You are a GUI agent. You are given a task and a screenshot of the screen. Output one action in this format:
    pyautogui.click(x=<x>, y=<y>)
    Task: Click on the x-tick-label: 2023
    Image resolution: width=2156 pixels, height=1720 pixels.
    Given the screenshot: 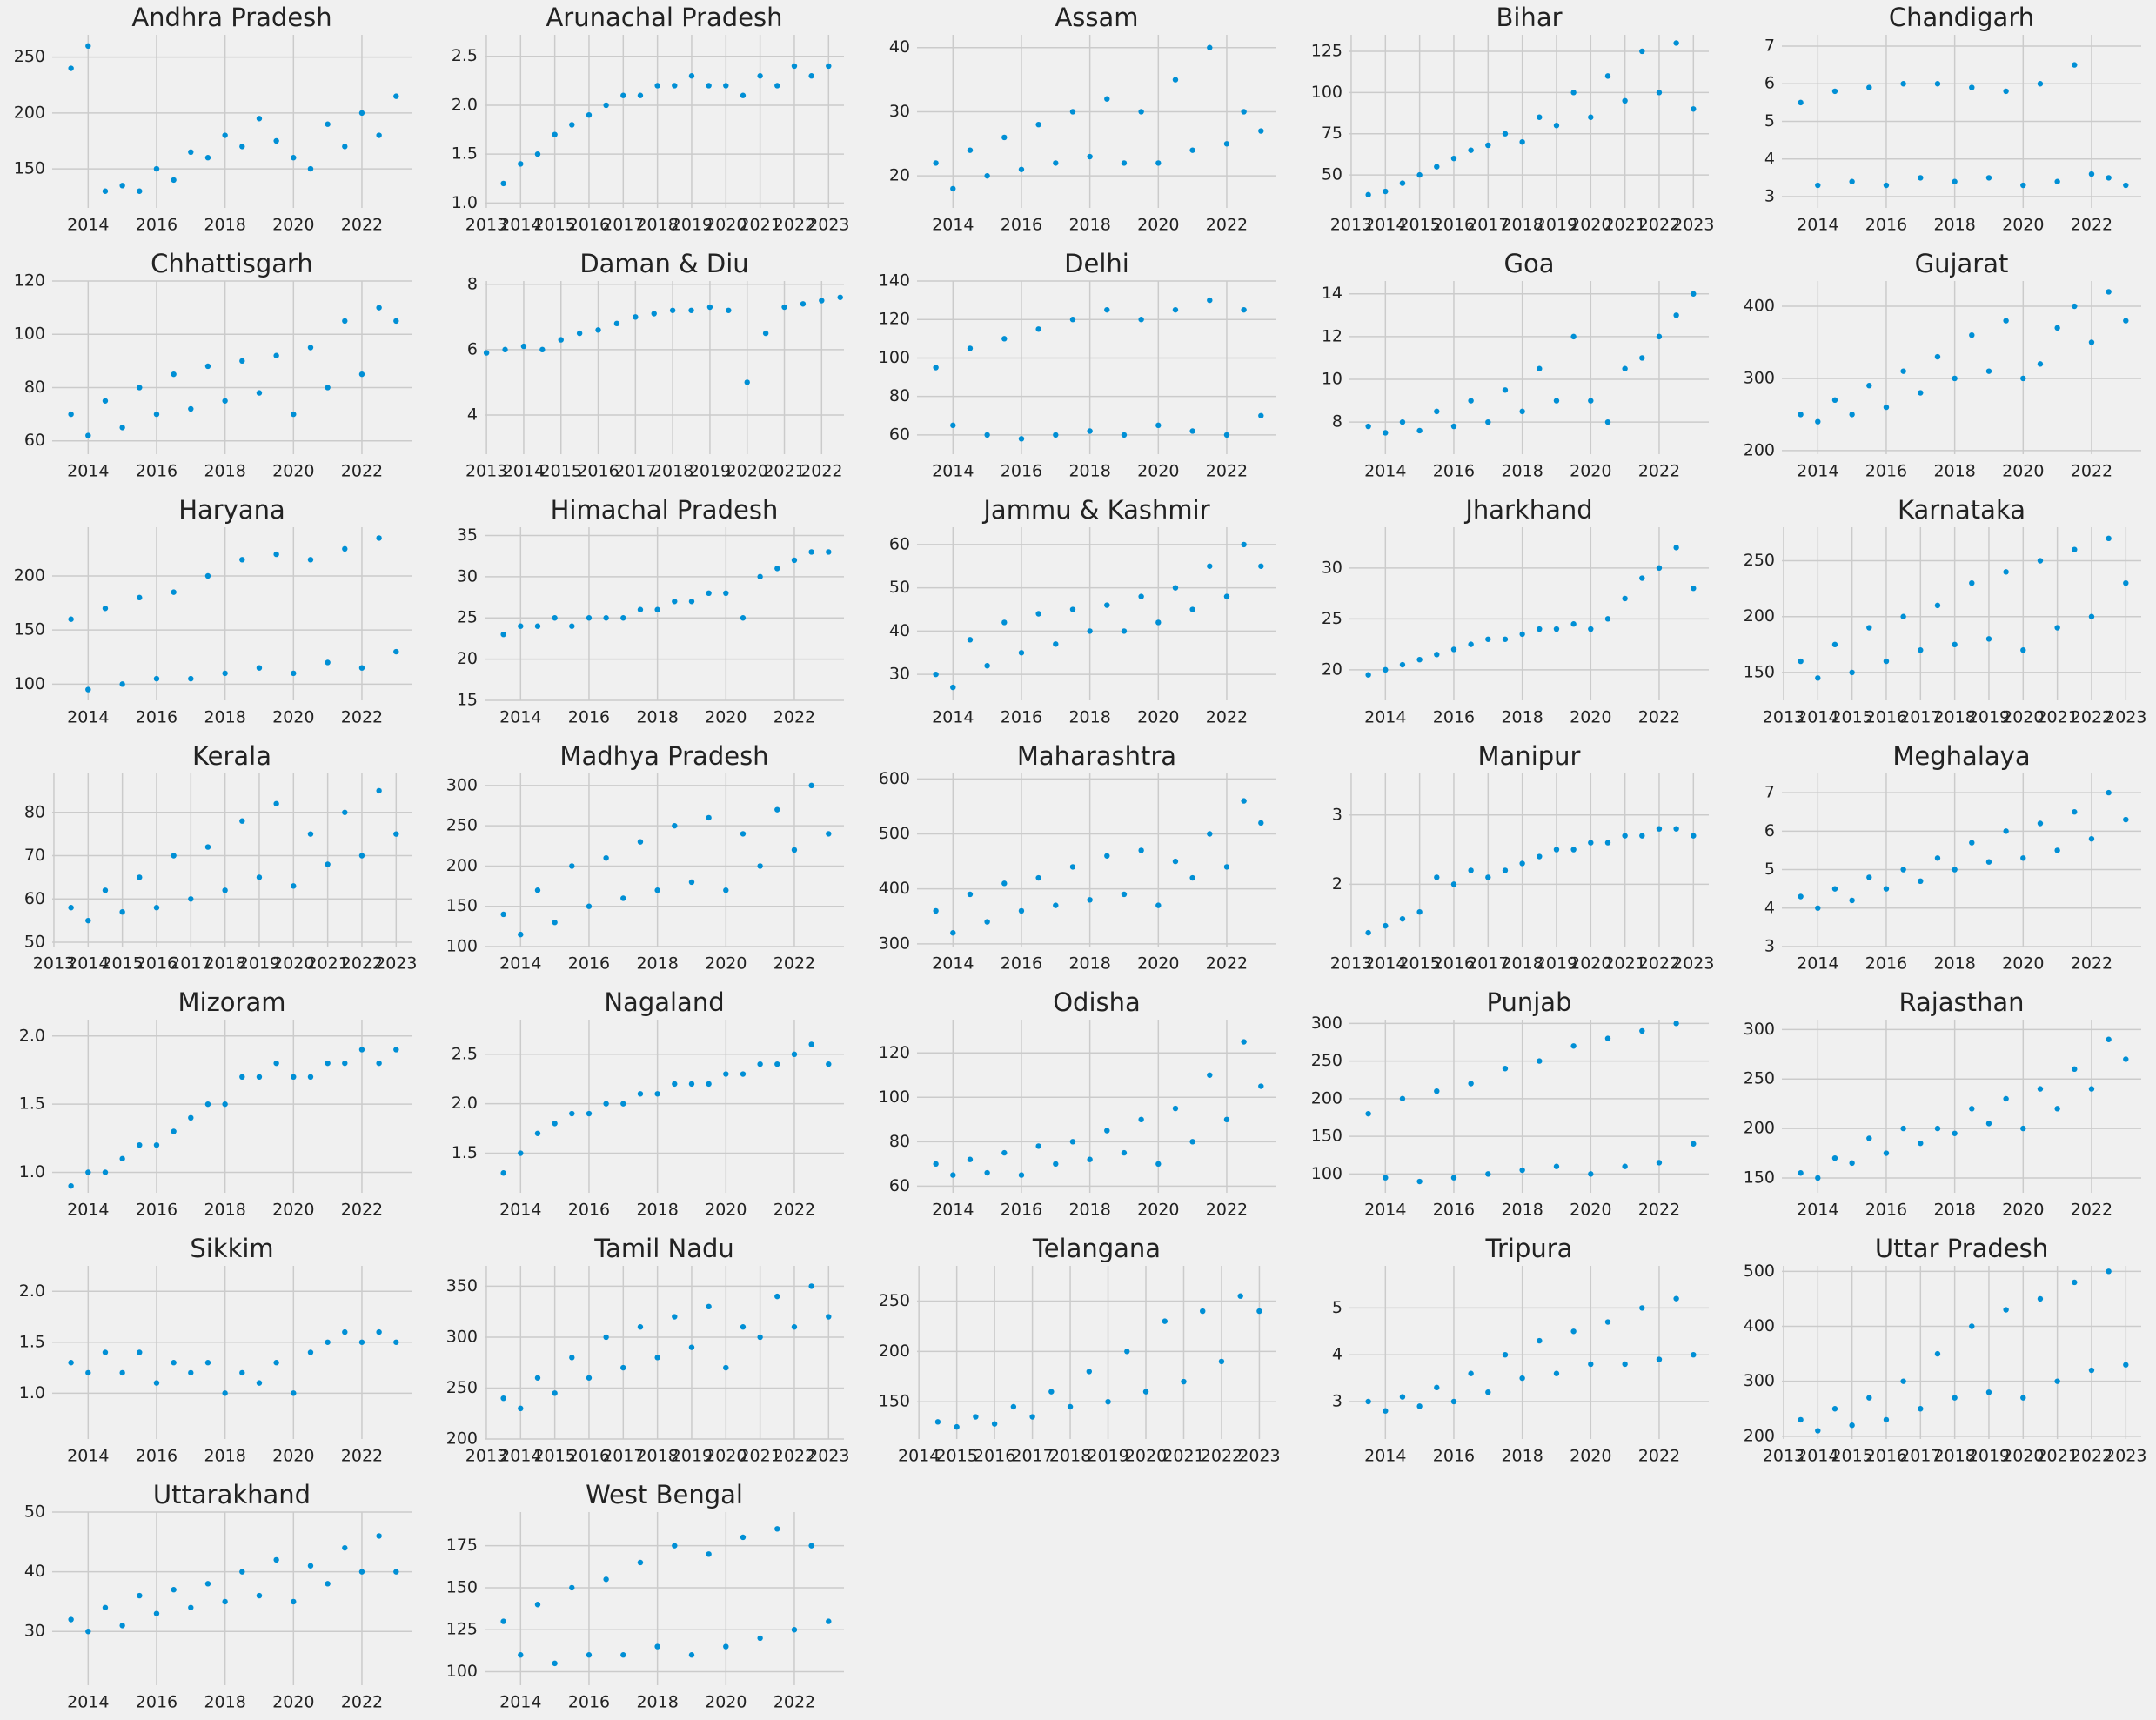 What is the action you would take?
    pyautogui.click(x=396, y=964)
    